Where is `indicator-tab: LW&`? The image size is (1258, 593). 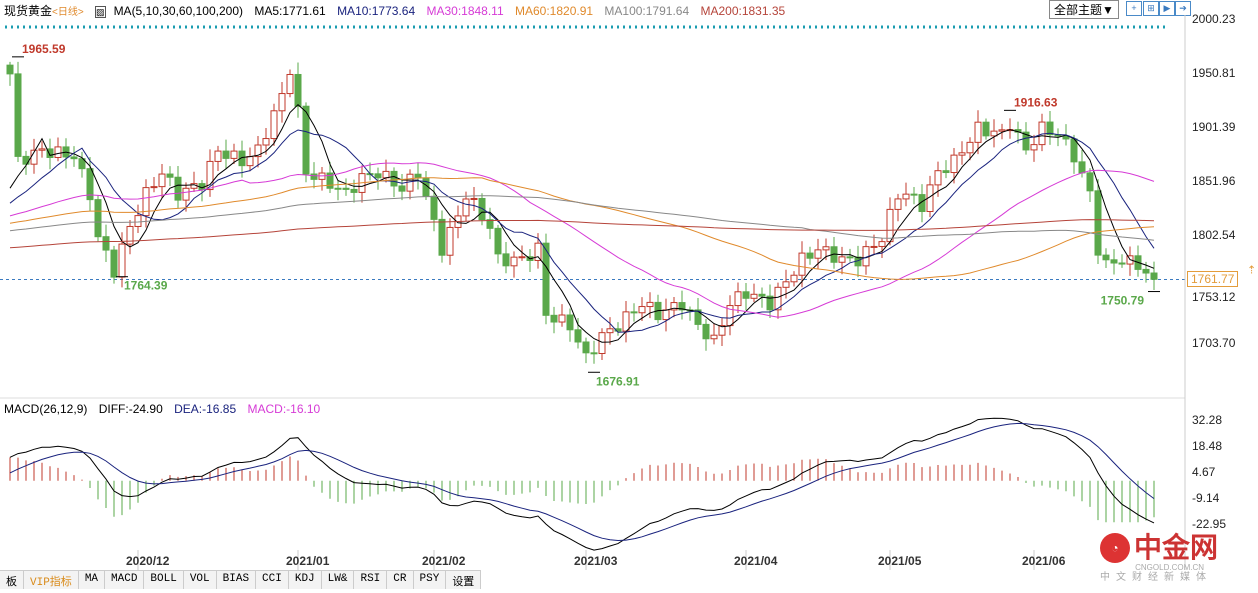 indicator-tab: LW& is located at coordinates (338, 580).